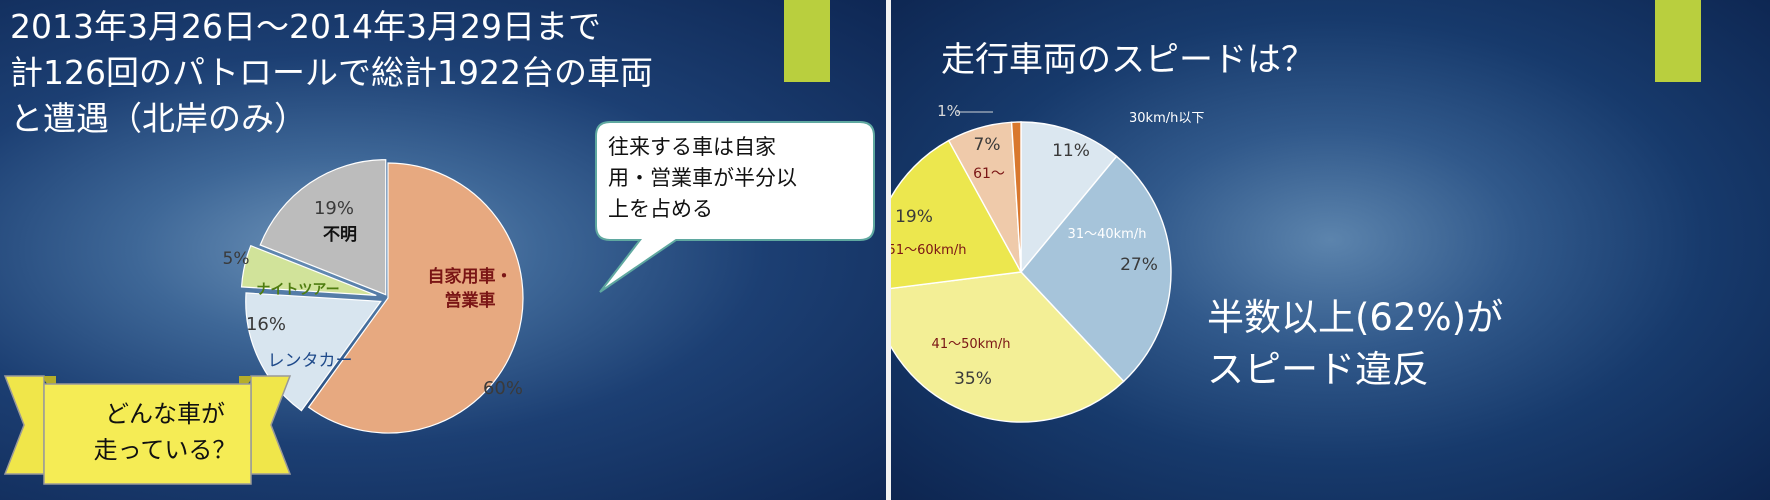  Describe the element at coordinates (692, 147) in the screenshot. I see `callout-line-1: 往来する車は自家` at that location.